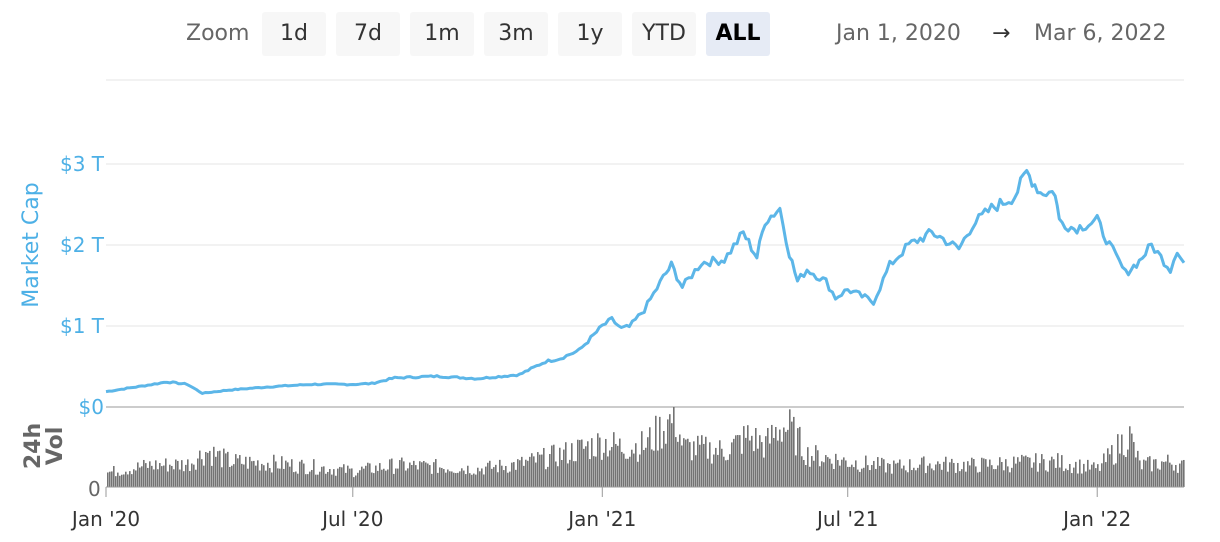 The width and height of the screenshot is (1220, 542). What do you see at coordinates (368, 34) in the screenshot?
I see `zoom-7d-button: 7d` at bounding box center [368, 34].